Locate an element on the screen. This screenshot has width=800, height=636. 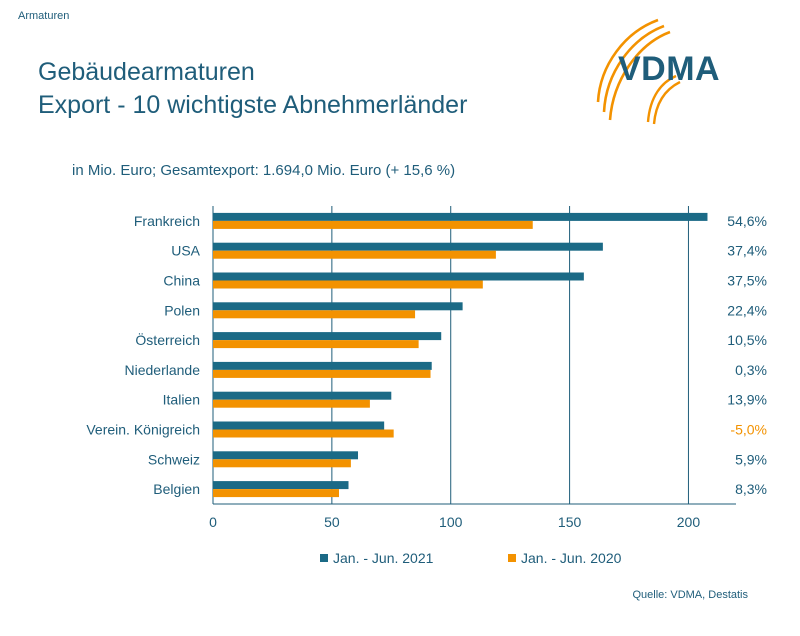
vdma-swoosh-logo-icon is located at coordinates (638, 71).